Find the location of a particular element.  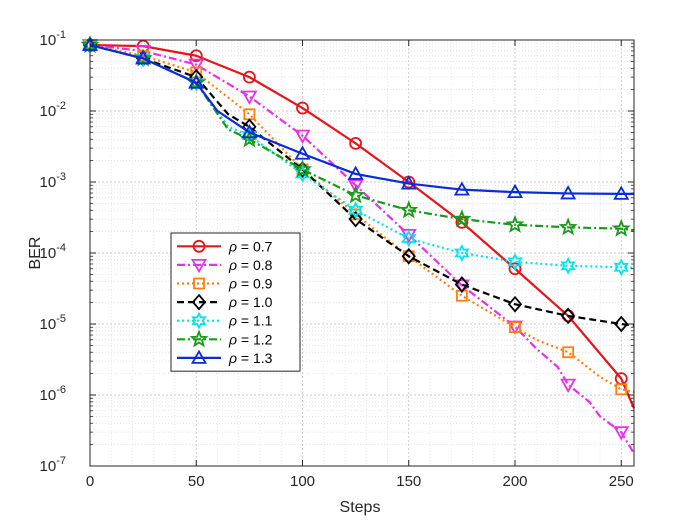

y-tick-label: 10⁻³ is located at coordinates (53, 181).